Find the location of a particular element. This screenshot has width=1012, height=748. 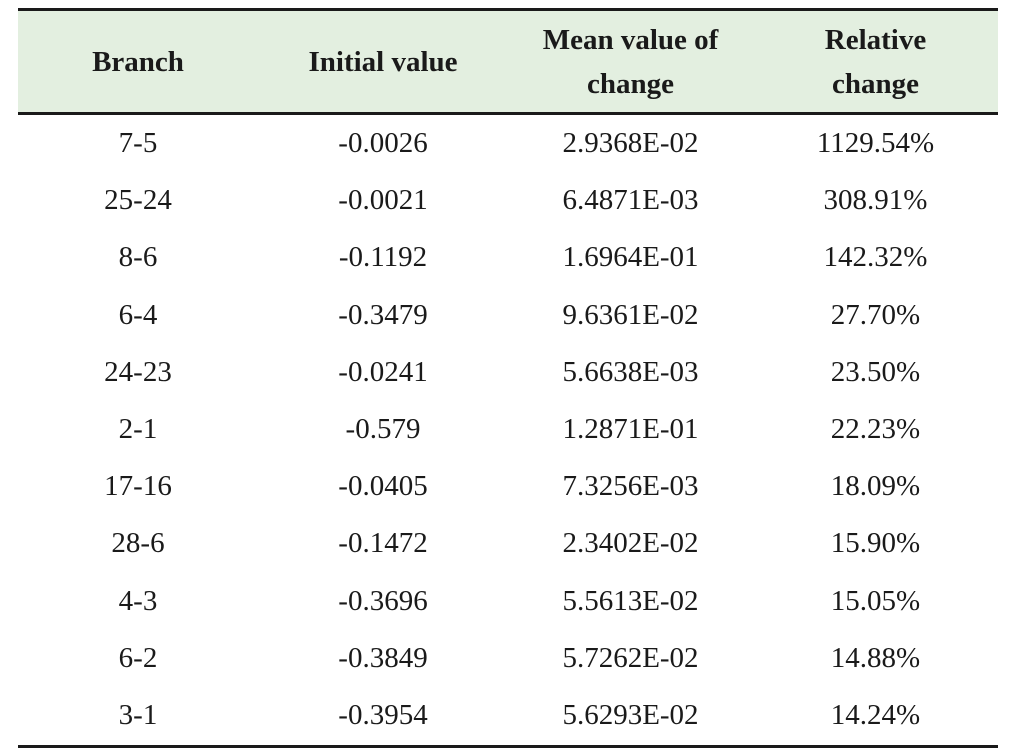

cell-initial-value: -0.3696 is located at coordinates (383, 600).